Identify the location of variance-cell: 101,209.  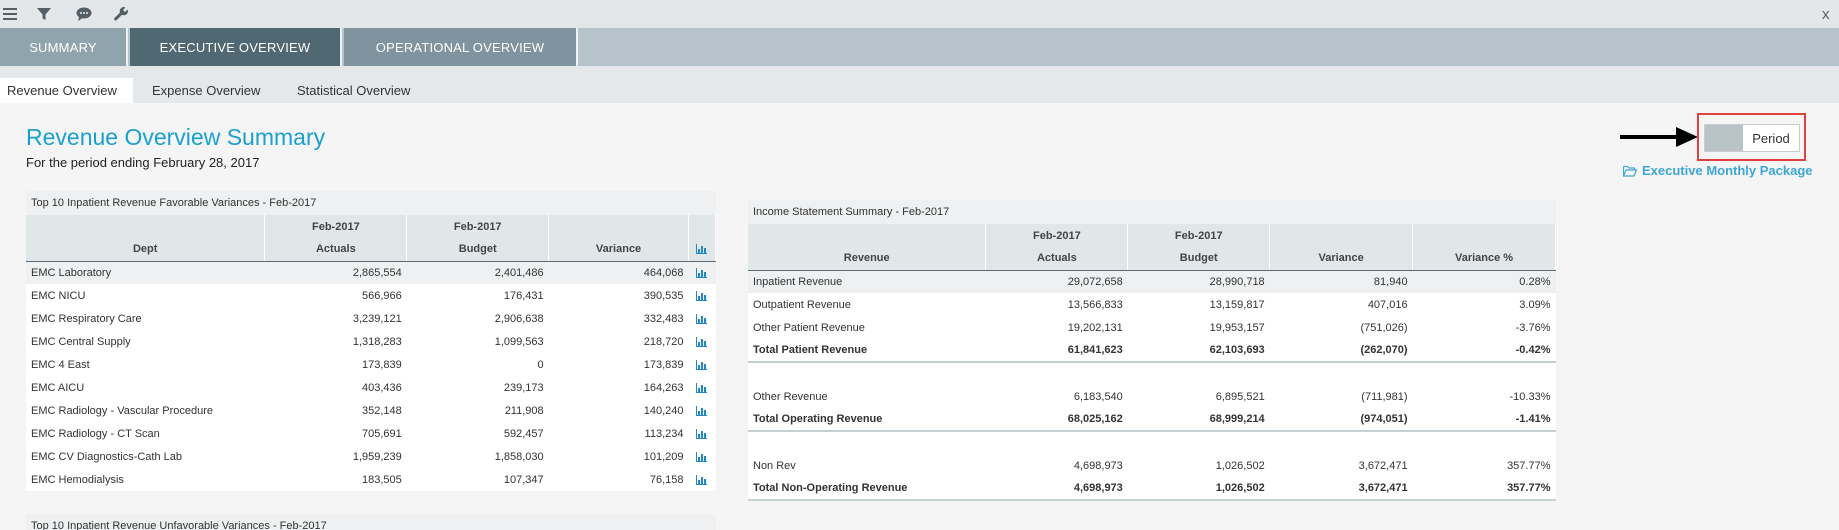
(663, 456).